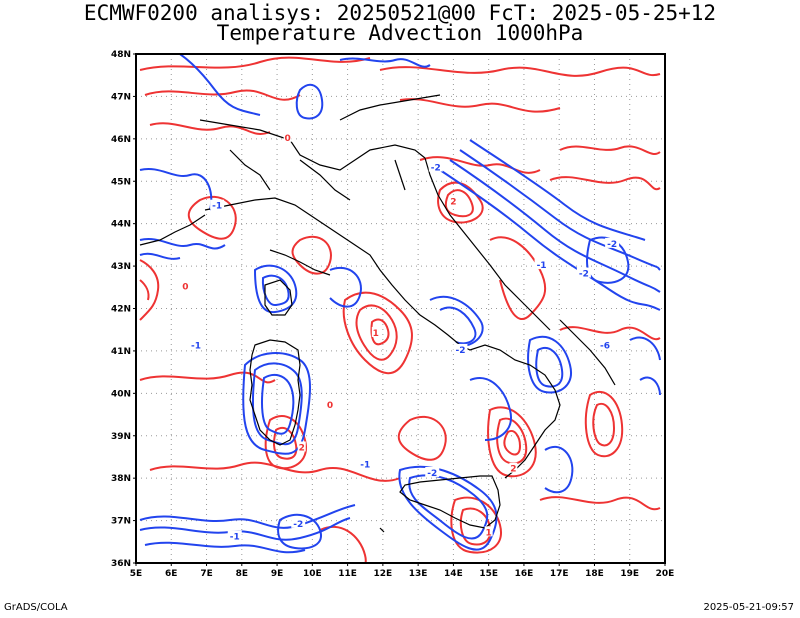  What do you see at coordinates (748, 607) in the screenshot?
I see `render-timestamp: 2025-05-21-09:57` at bounding box center [748, 607].